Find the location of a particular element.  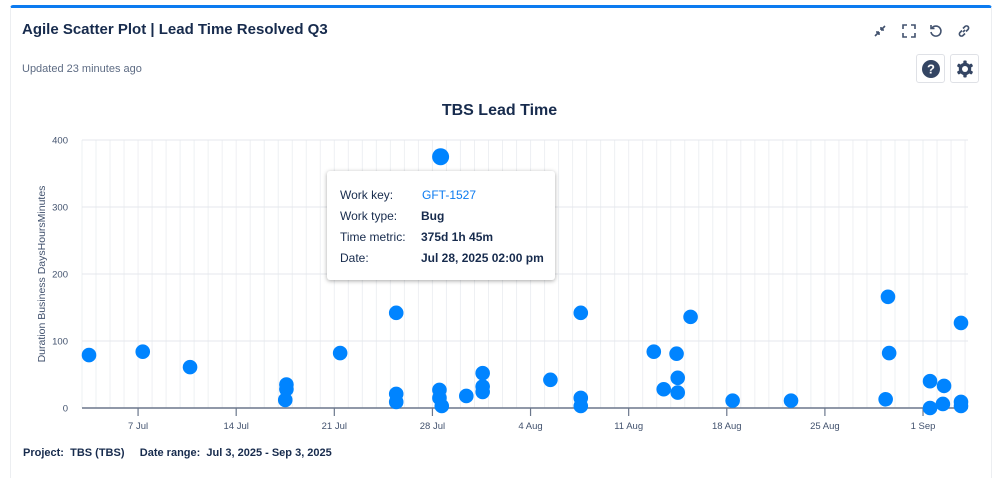

work-key-label: Work key: is located at coordinates (367, 195).